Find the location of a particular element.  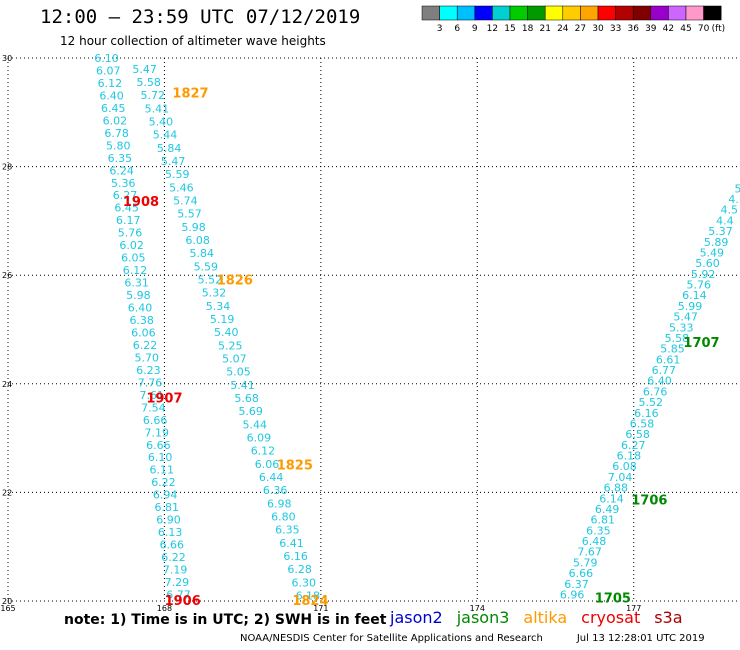

wave-height-value: 5.60 is located at coordinates (707, 263).